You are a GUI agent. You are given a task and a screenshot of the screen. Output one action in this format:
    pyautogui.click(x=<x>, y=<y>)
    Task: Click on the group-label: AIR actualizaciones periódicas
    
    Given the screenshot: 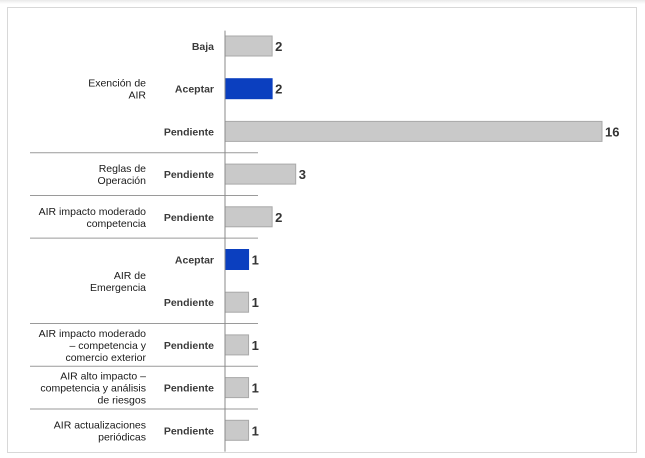 What is the action you would take?
    pyautogui.click(x=100, y=431)
    